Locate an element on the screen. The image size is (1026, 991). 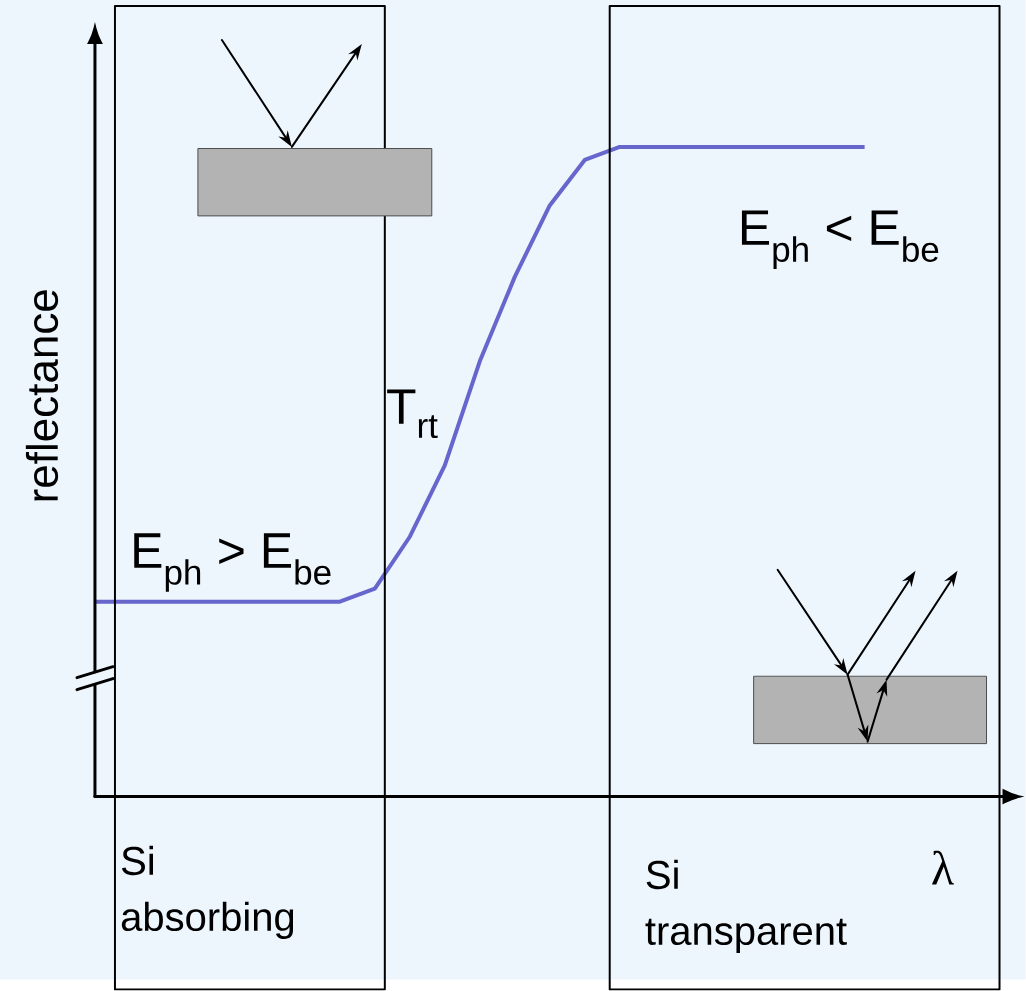
y-axis-title: reflectance is located at coordinates (42, 395).